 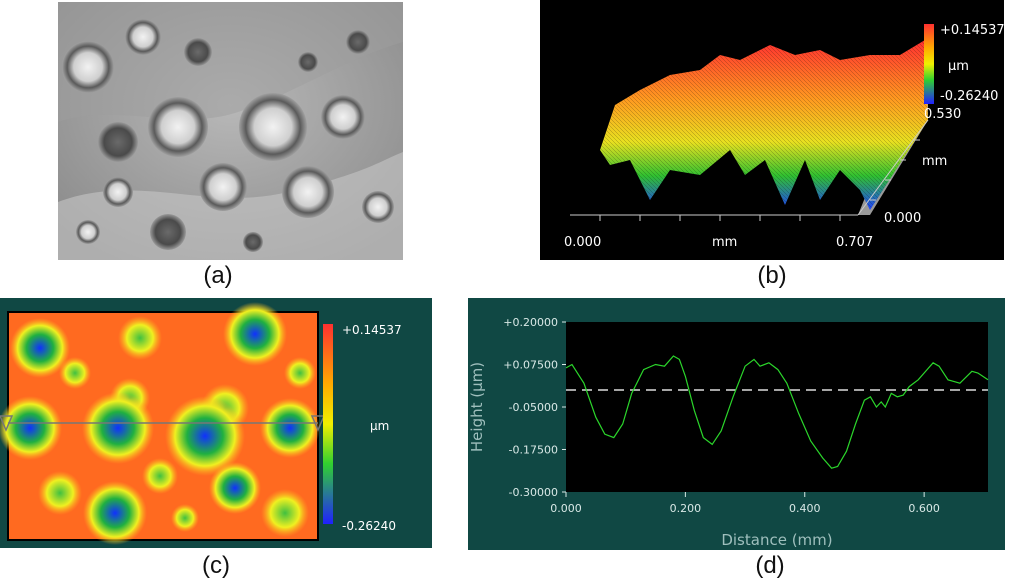 What do you see at coordinates (924, 508) in the screenshot?
I see `x-tick-label: 0.600` at bounding box center [924, 508].